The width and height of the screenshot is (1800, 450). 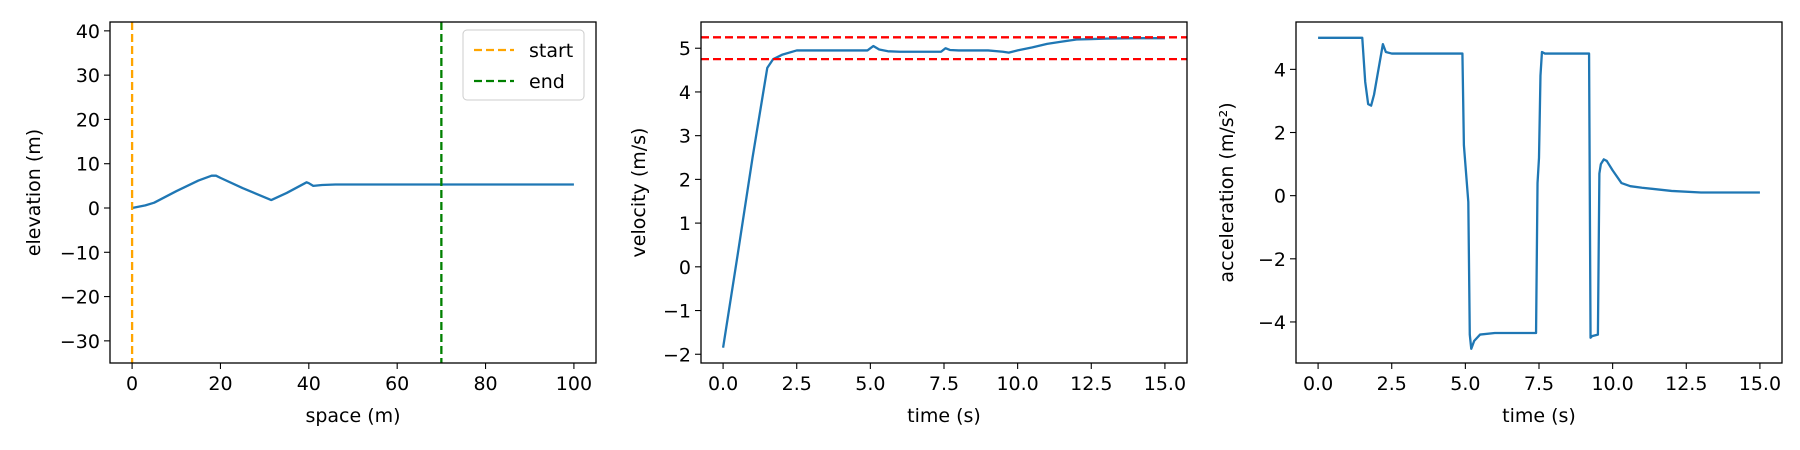 What do you see at coordinates (80, 298) in the screenshot?
I see `y-tick-label: −20` at bounding box center [80, 298].